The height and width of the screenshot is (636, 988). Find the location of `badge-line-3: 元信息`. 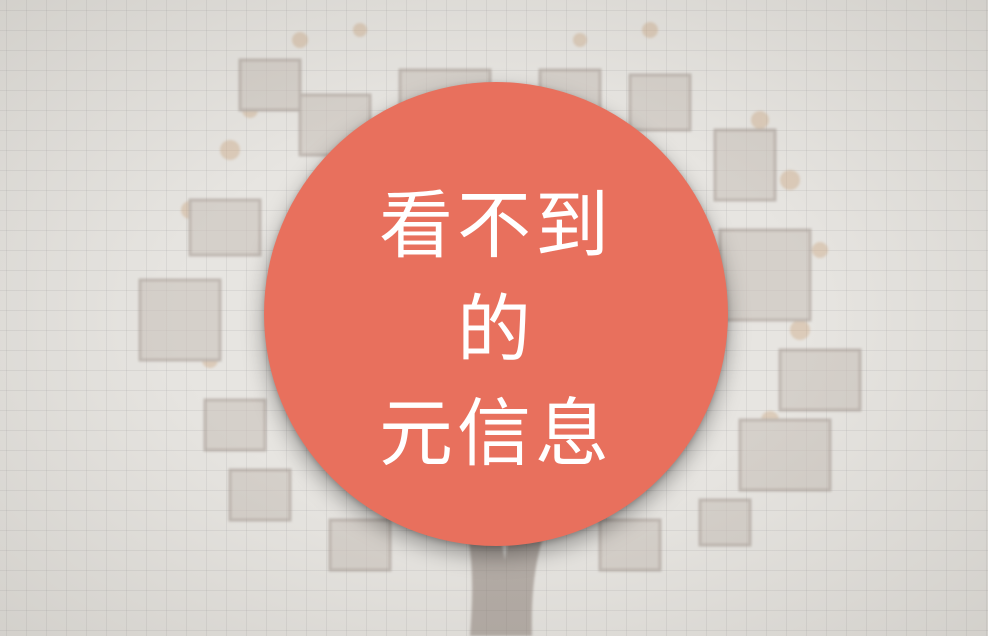

badge-line-3: 元信息 is located at coordinates (496, 434).